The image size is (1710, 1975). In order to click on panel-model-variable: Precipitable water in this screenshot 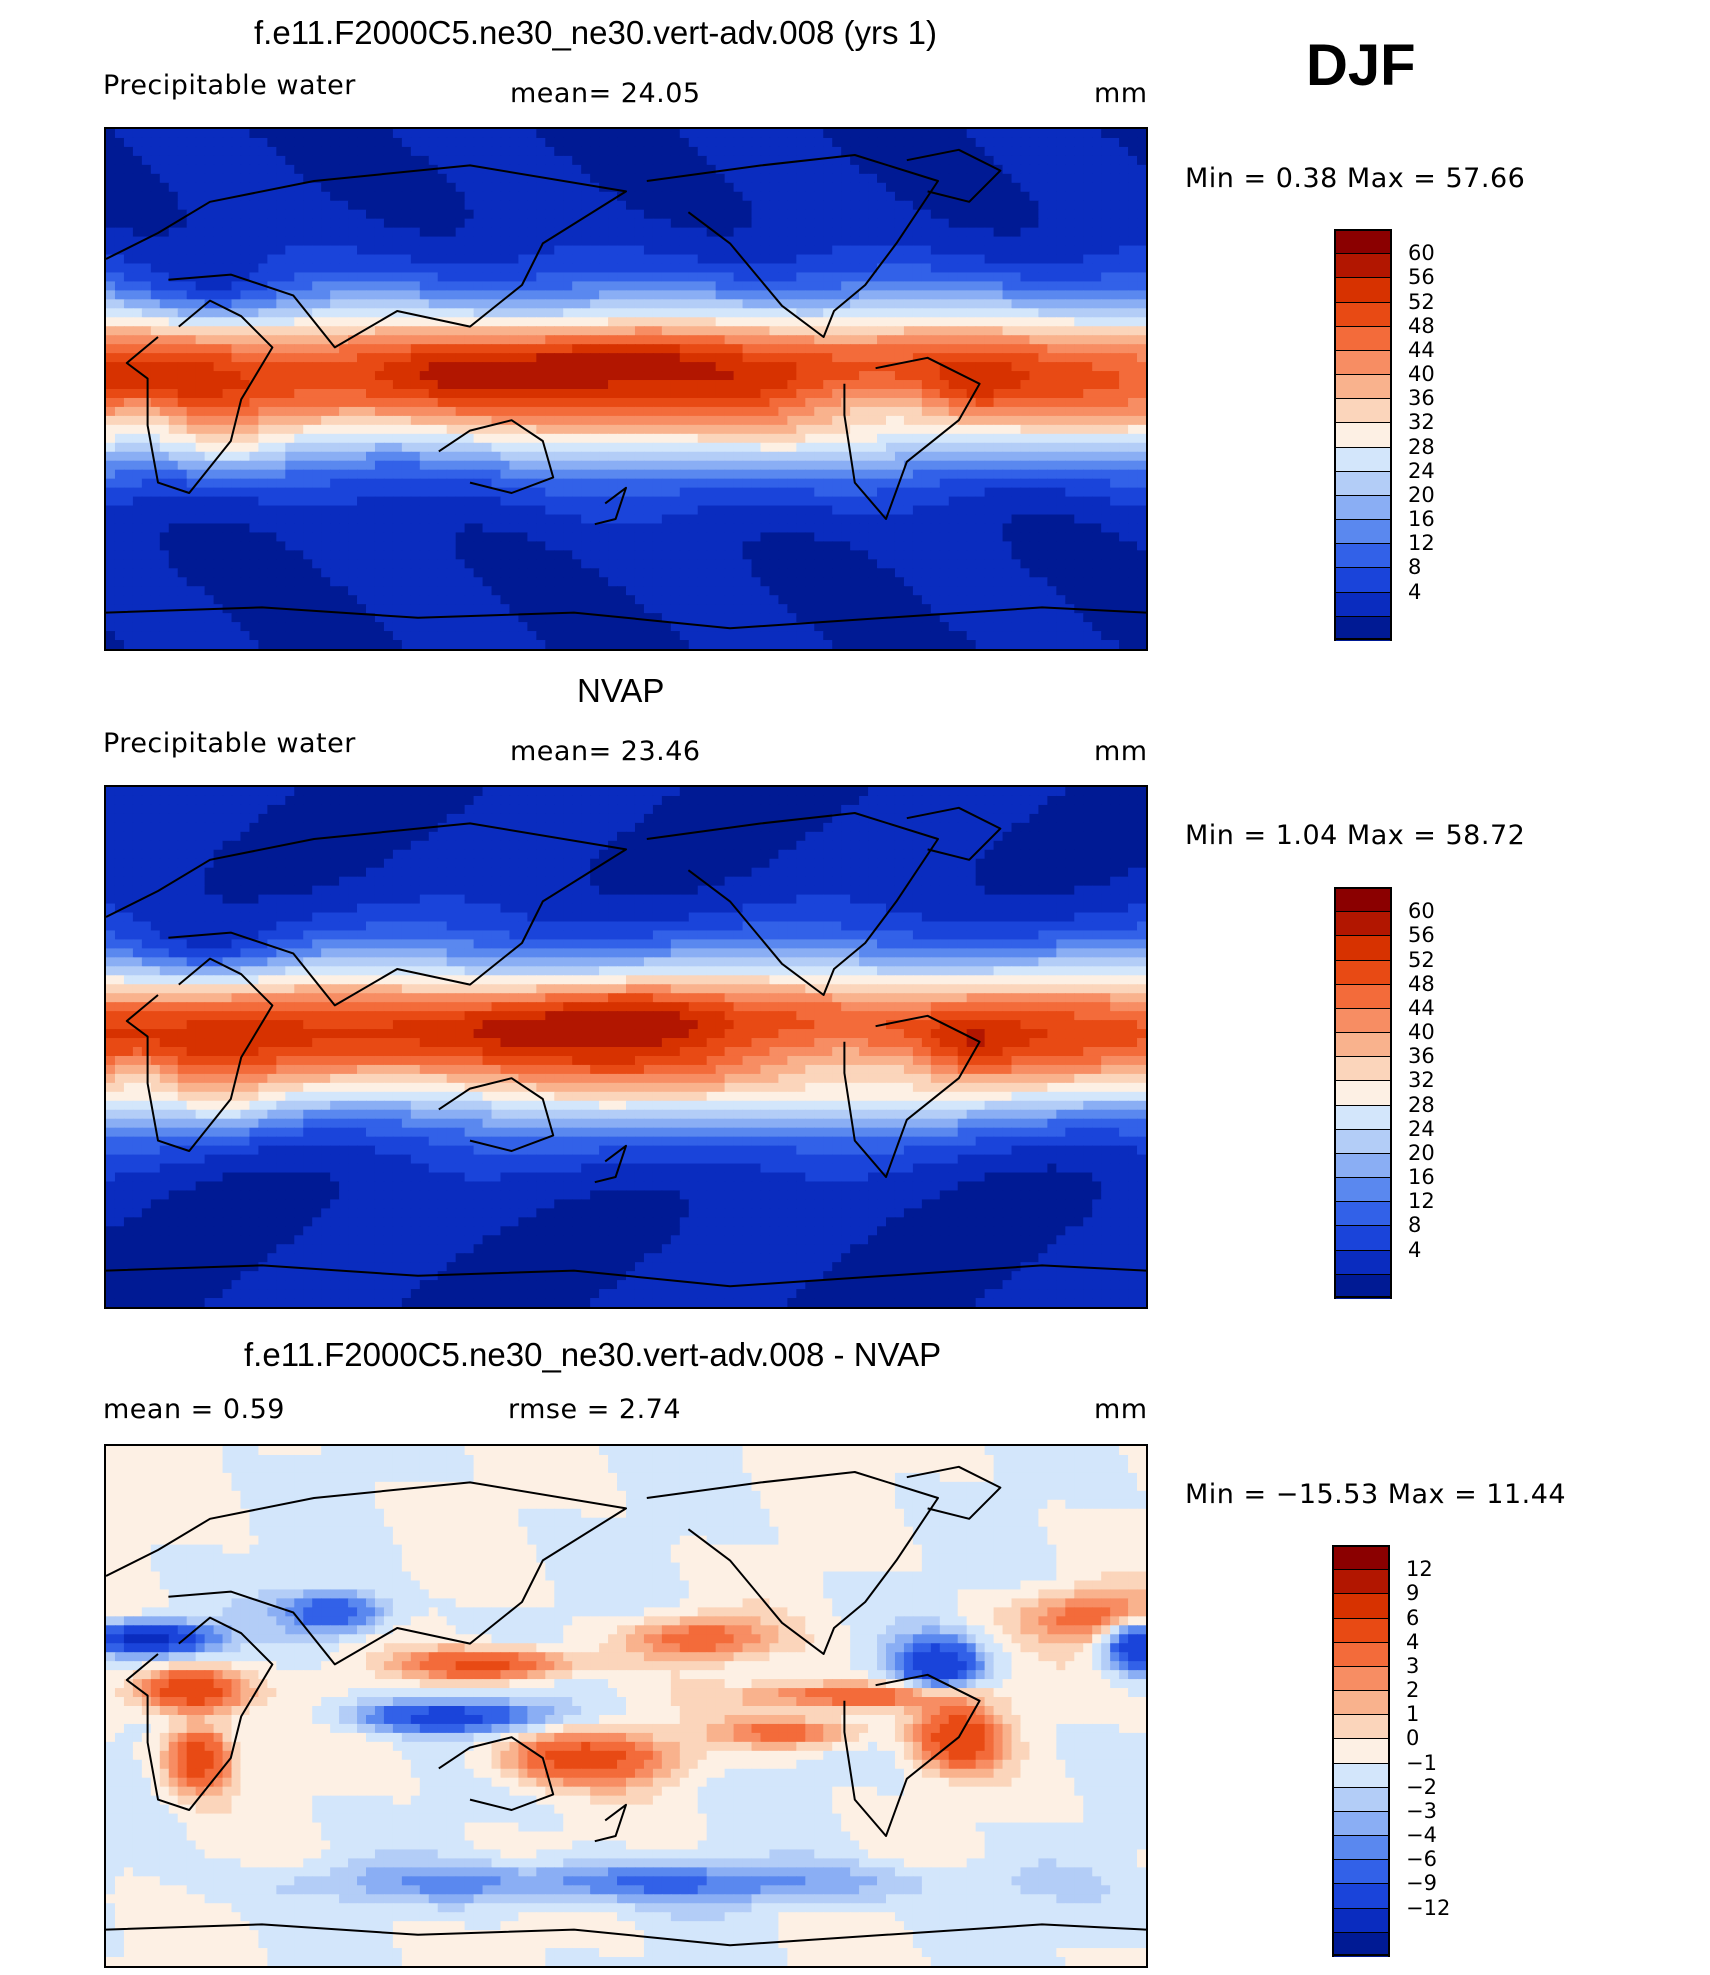, I will do `click(229, 85)`.